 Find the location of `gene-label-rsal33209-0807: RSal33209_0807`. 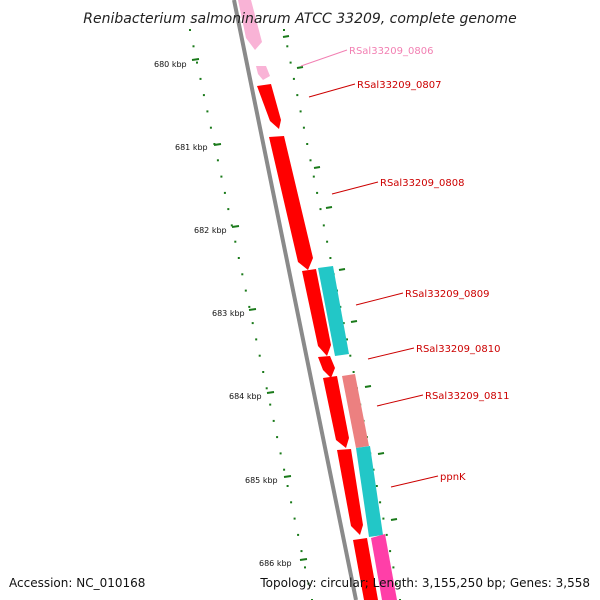

gene-label-rsal33209-0807: RSal33209_0807 is located at coordinates (399, 85).